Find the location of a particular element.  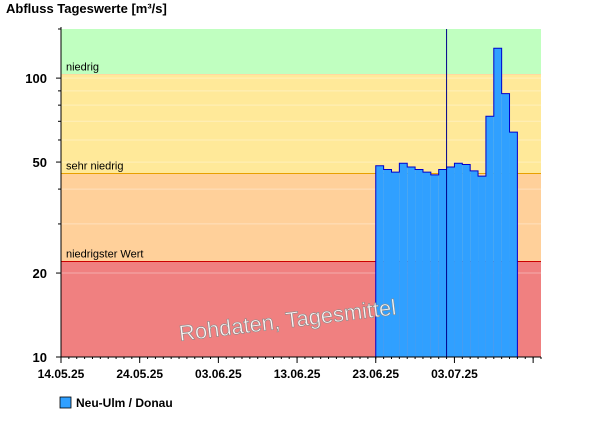

x-tick-label-0: 14.05.25 is located at coordinates (61, 374).